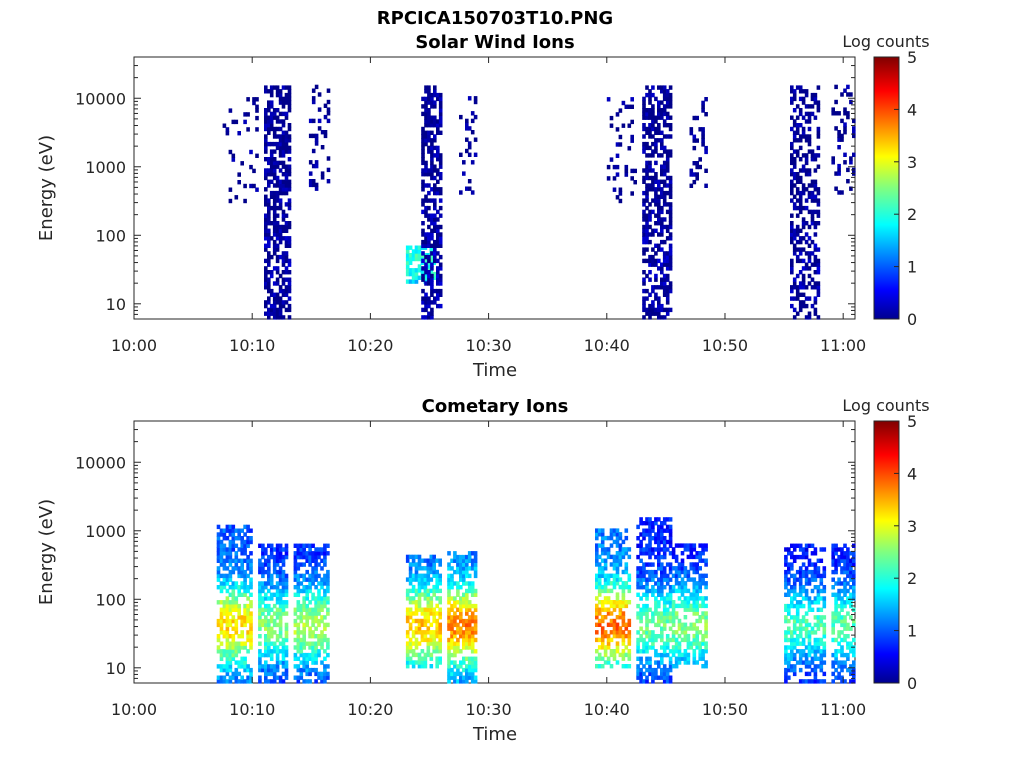  I want to click on colorbar-tick-label: 2, so click(912, 578).